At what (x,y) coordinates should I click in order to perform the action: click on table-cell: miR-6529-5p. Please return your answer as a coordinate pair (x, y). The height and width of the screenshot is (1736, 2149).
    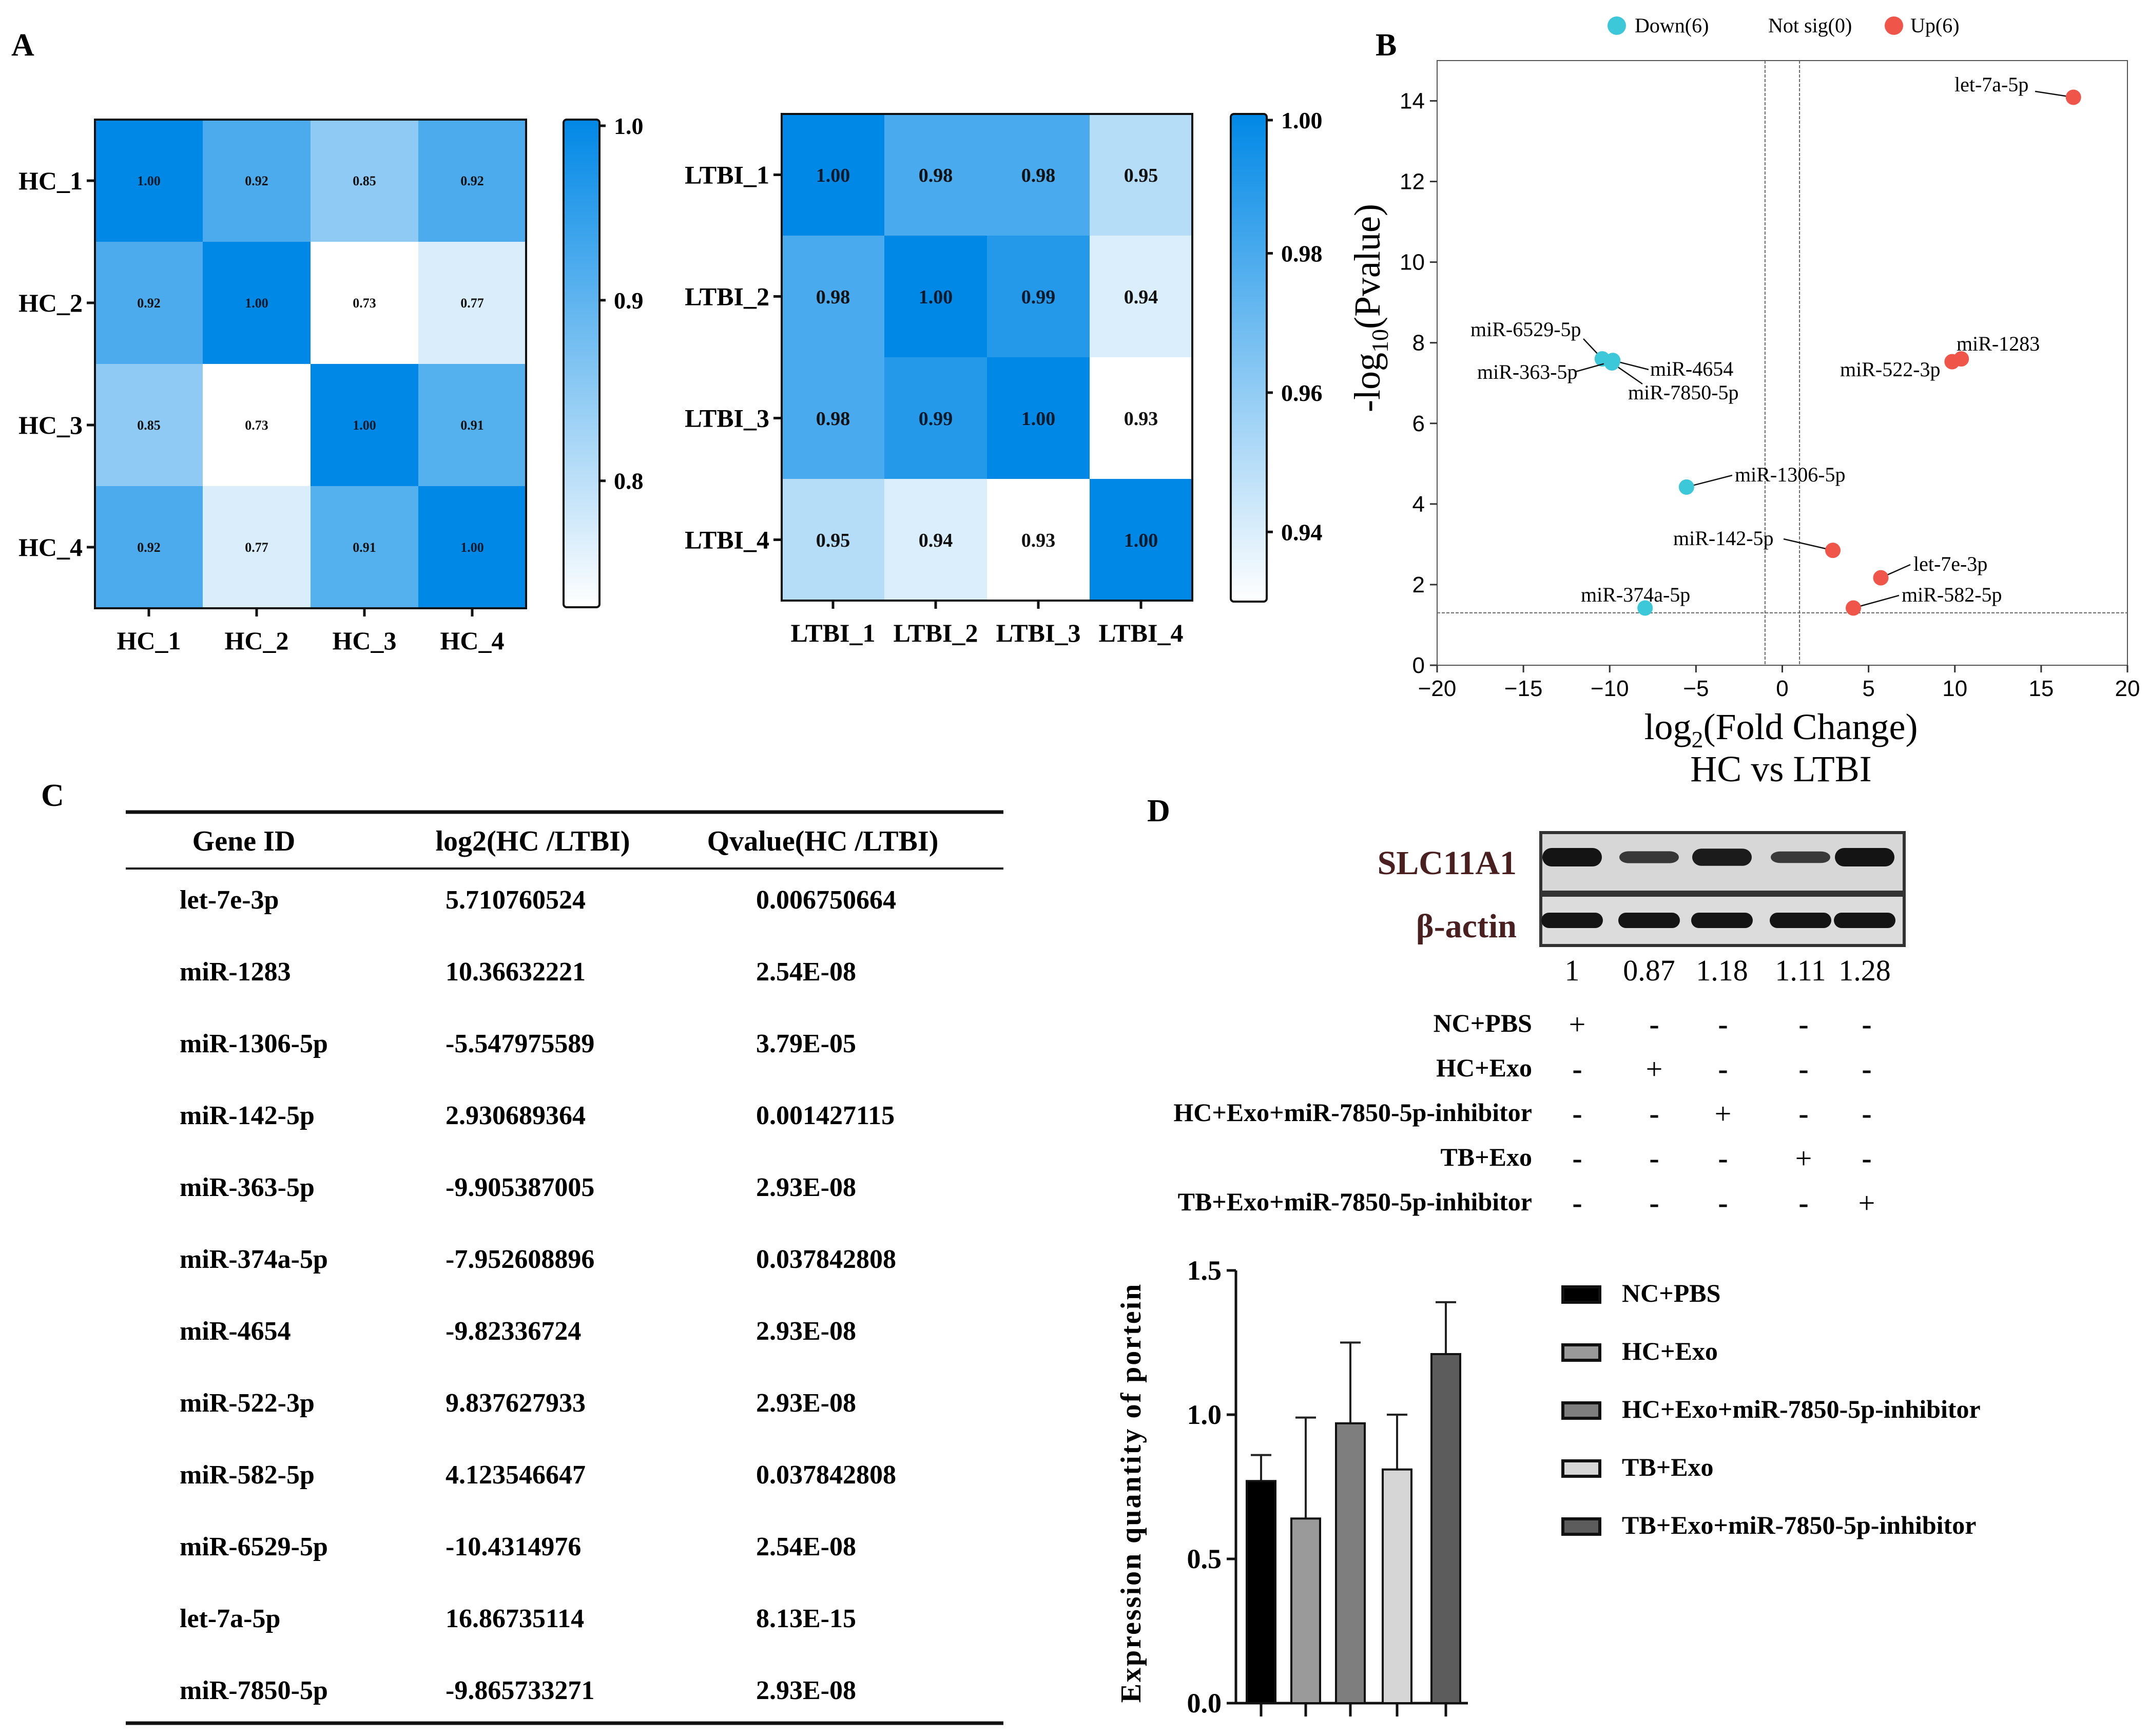
    Looking at the image, I should click on (254, 1546).